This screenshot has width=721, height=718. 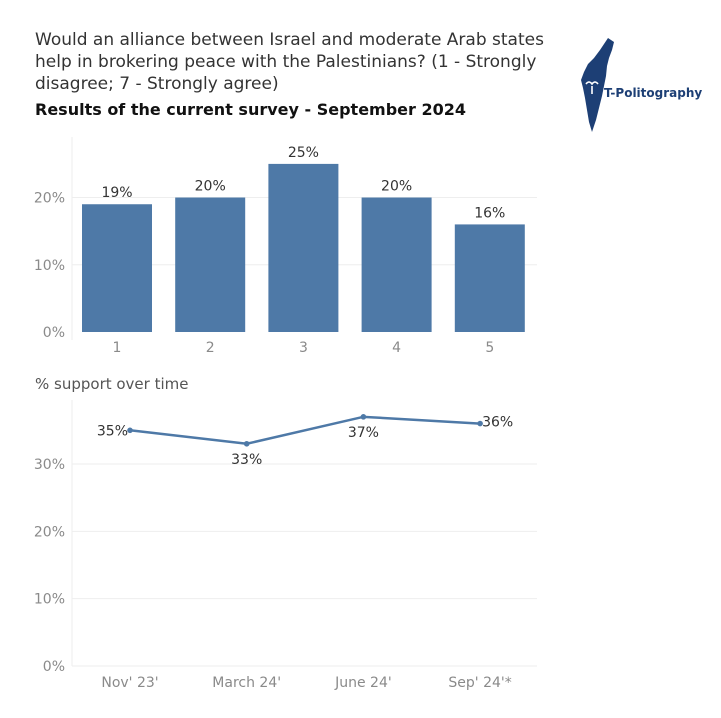 What do you see at coordinates (112, 384) in the screenshot?
I see `line-chart-title: % support over time` at bounding box center [112, 384].